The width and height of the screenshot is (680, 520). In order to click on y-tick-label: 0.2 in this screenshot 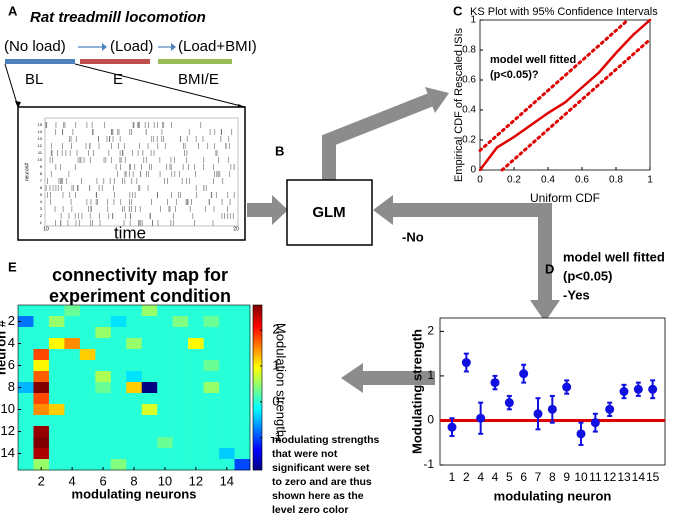, I will do `click(469, 140)`.